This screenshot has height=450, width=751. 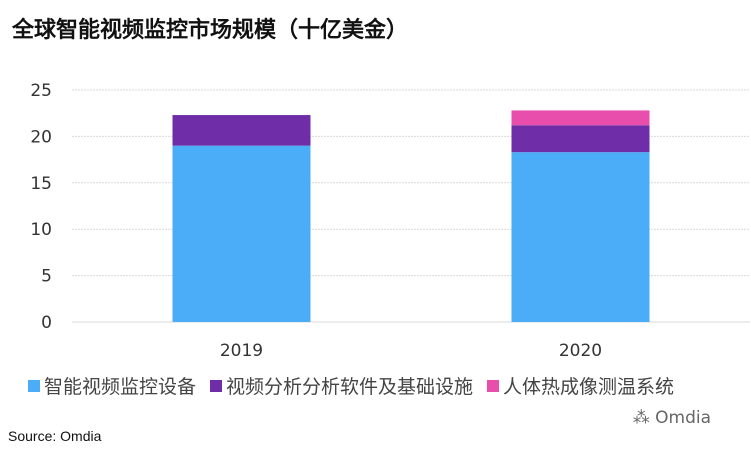 What do you see at coordinates (55, 436) in the screenshot?
I see `source-note: Source: Omdia` at bounding box center [55, 436].